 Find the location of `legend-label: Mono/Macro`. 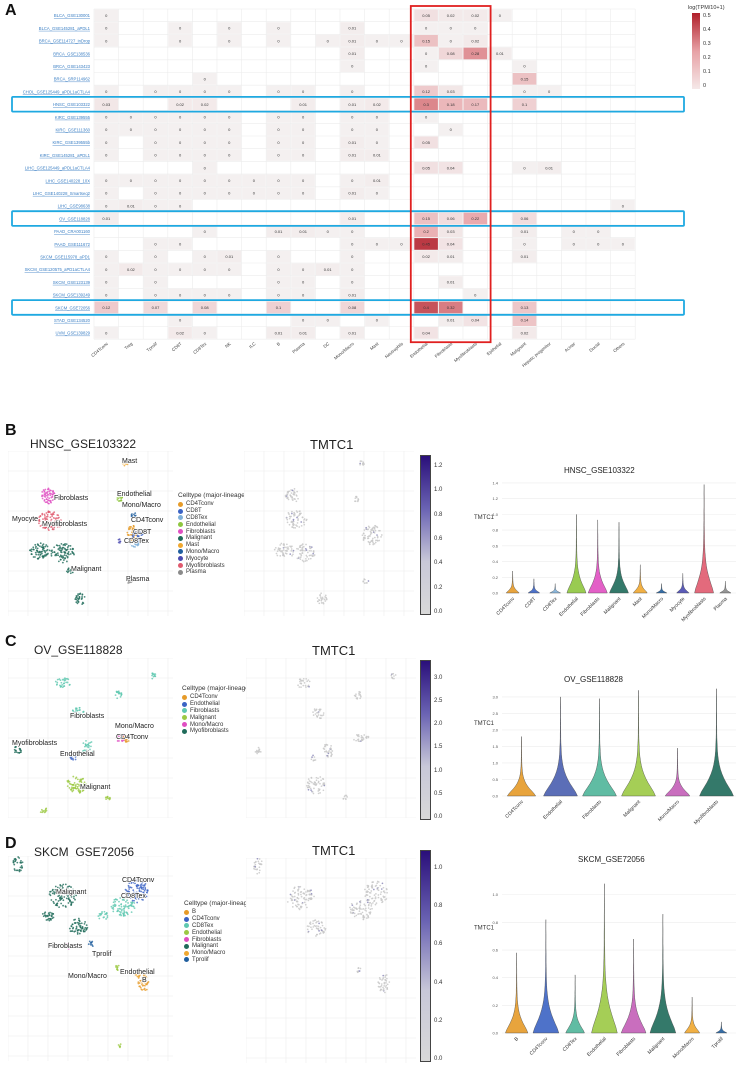

legend-label: Mono/Macro is located at coordinates (209, 953).